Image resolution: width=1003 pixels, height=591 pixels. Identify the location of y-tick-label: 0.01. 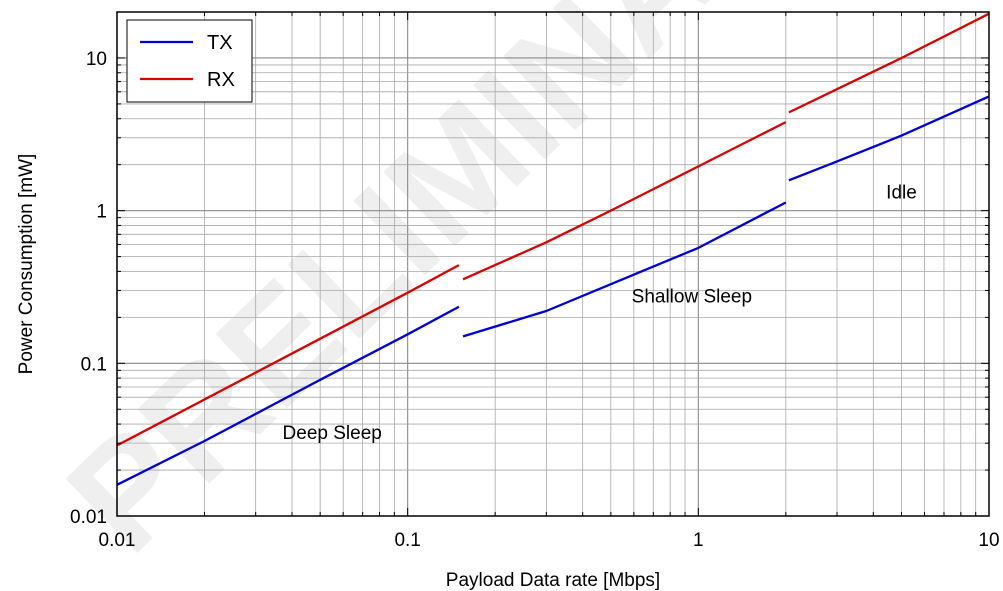
(88, 517).